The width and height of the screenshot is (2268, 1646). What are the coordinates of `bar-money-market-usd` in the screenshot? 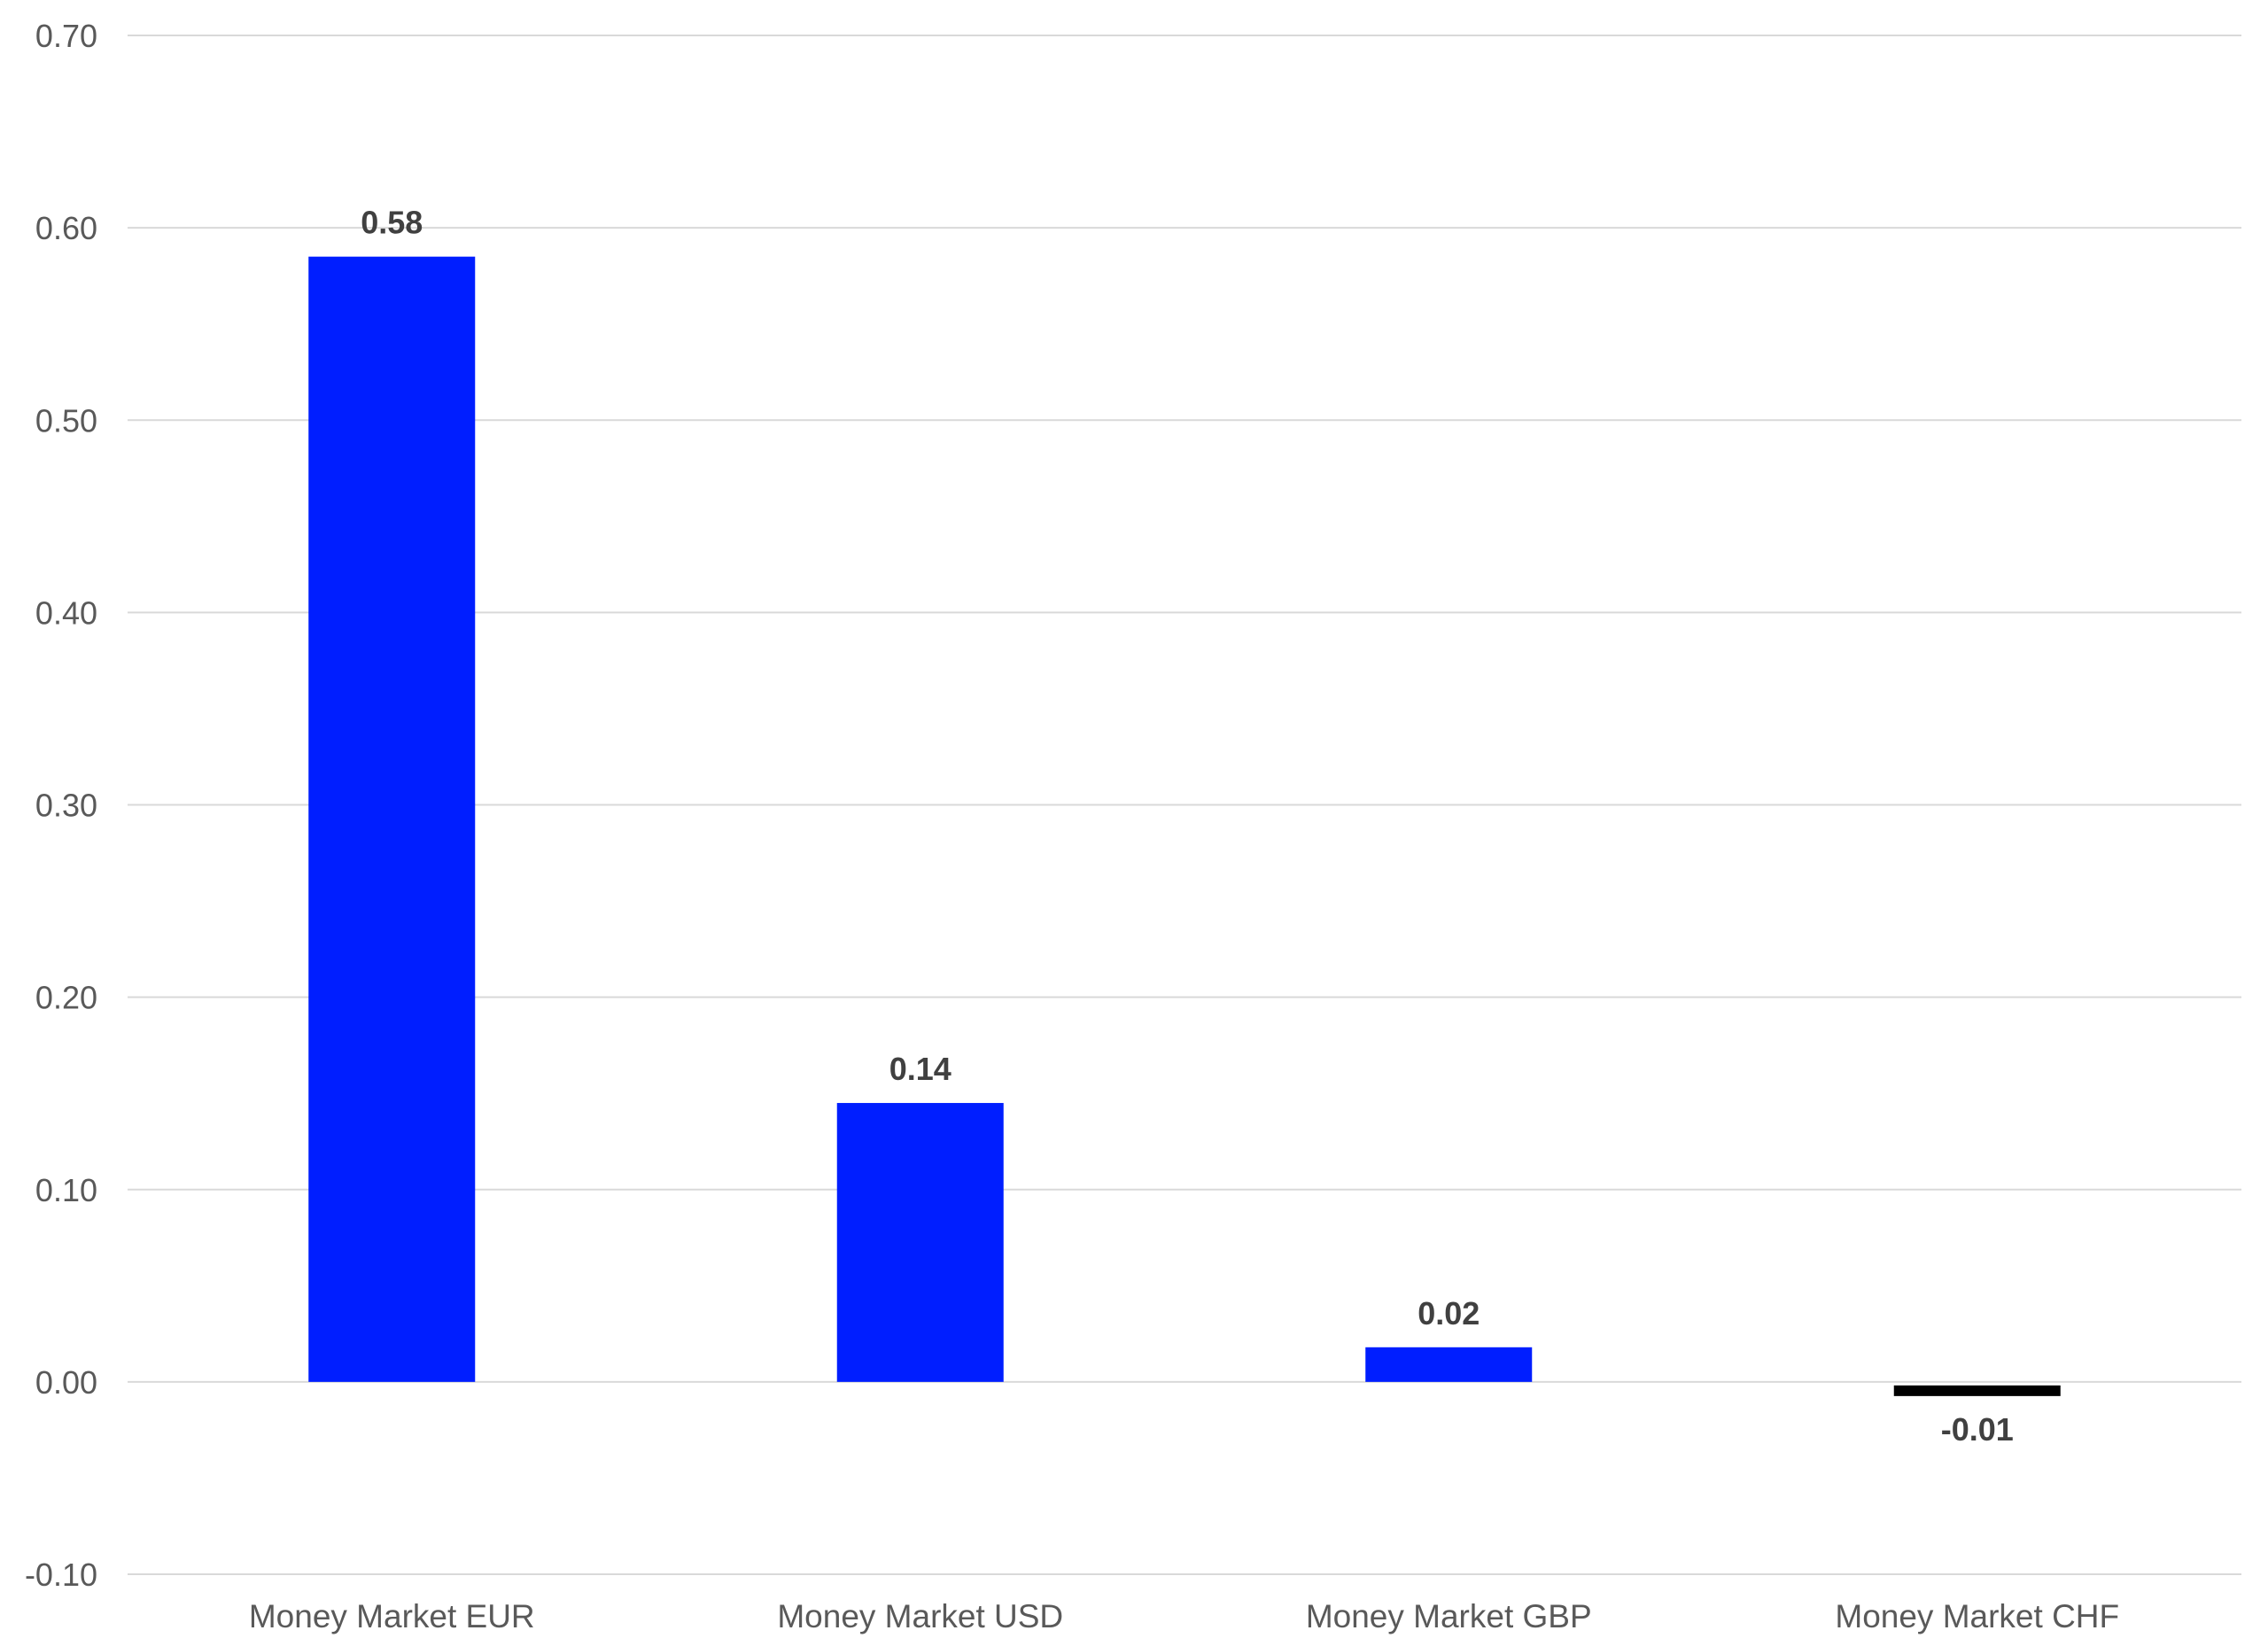 It's located at (920, 1242).